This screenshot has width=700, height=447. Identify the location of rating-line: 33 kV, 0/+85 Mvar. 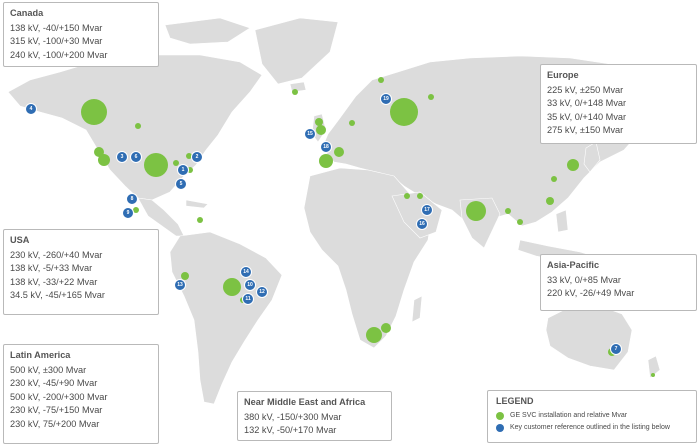
(584, 279).